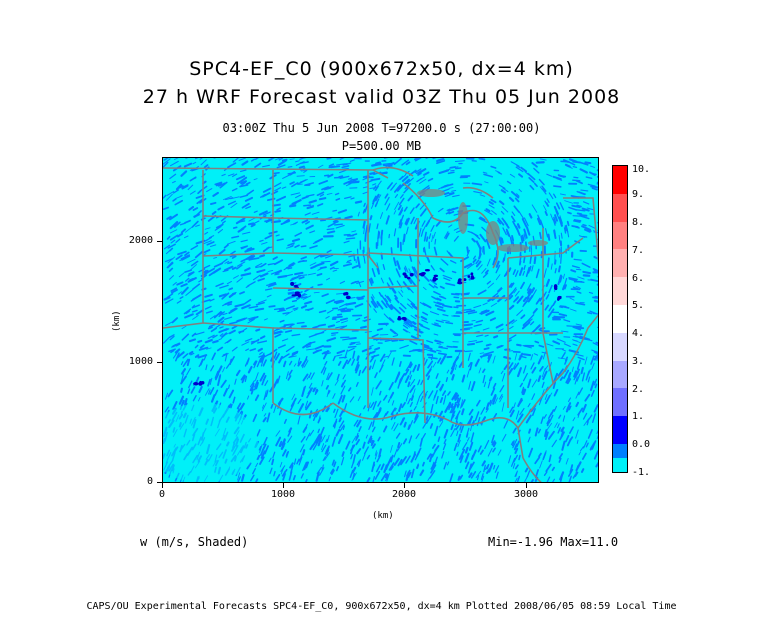  Describe the element at coordinates (210, 442) in the screenshot. I see `quiet-region` at that location.